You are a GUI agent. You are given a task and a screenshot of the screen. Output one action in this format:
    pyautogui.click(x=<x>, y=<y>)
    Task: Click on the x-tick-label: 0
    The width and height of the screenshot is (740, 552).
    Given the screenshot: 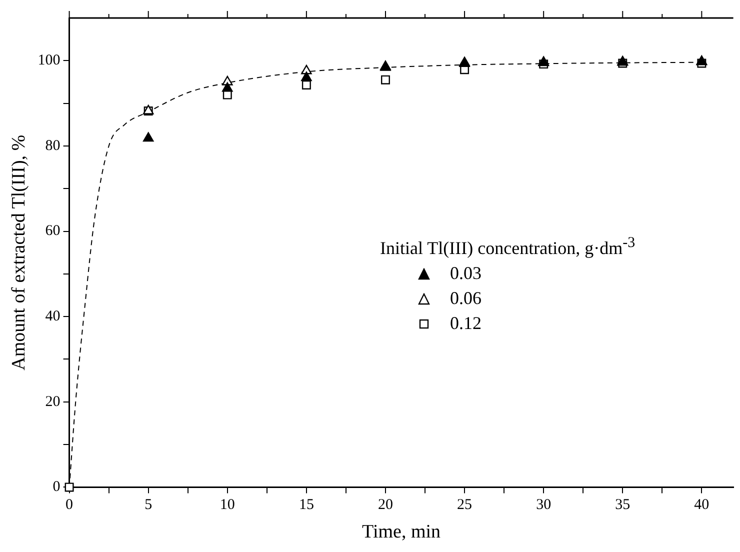 What is the action you would take?
    pyautogui.click(x=70, y=505)
    